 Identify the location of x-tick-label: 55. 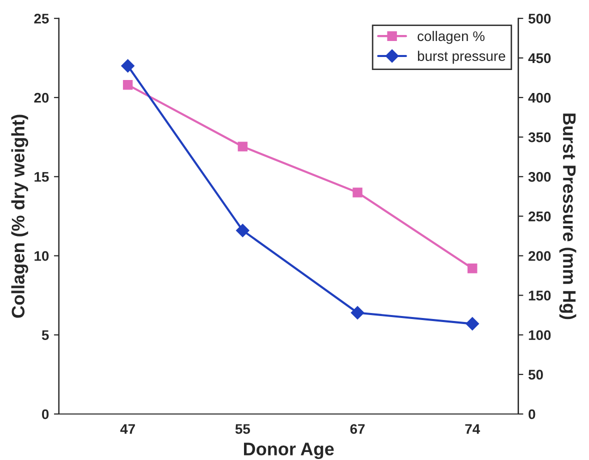
(242, 429).